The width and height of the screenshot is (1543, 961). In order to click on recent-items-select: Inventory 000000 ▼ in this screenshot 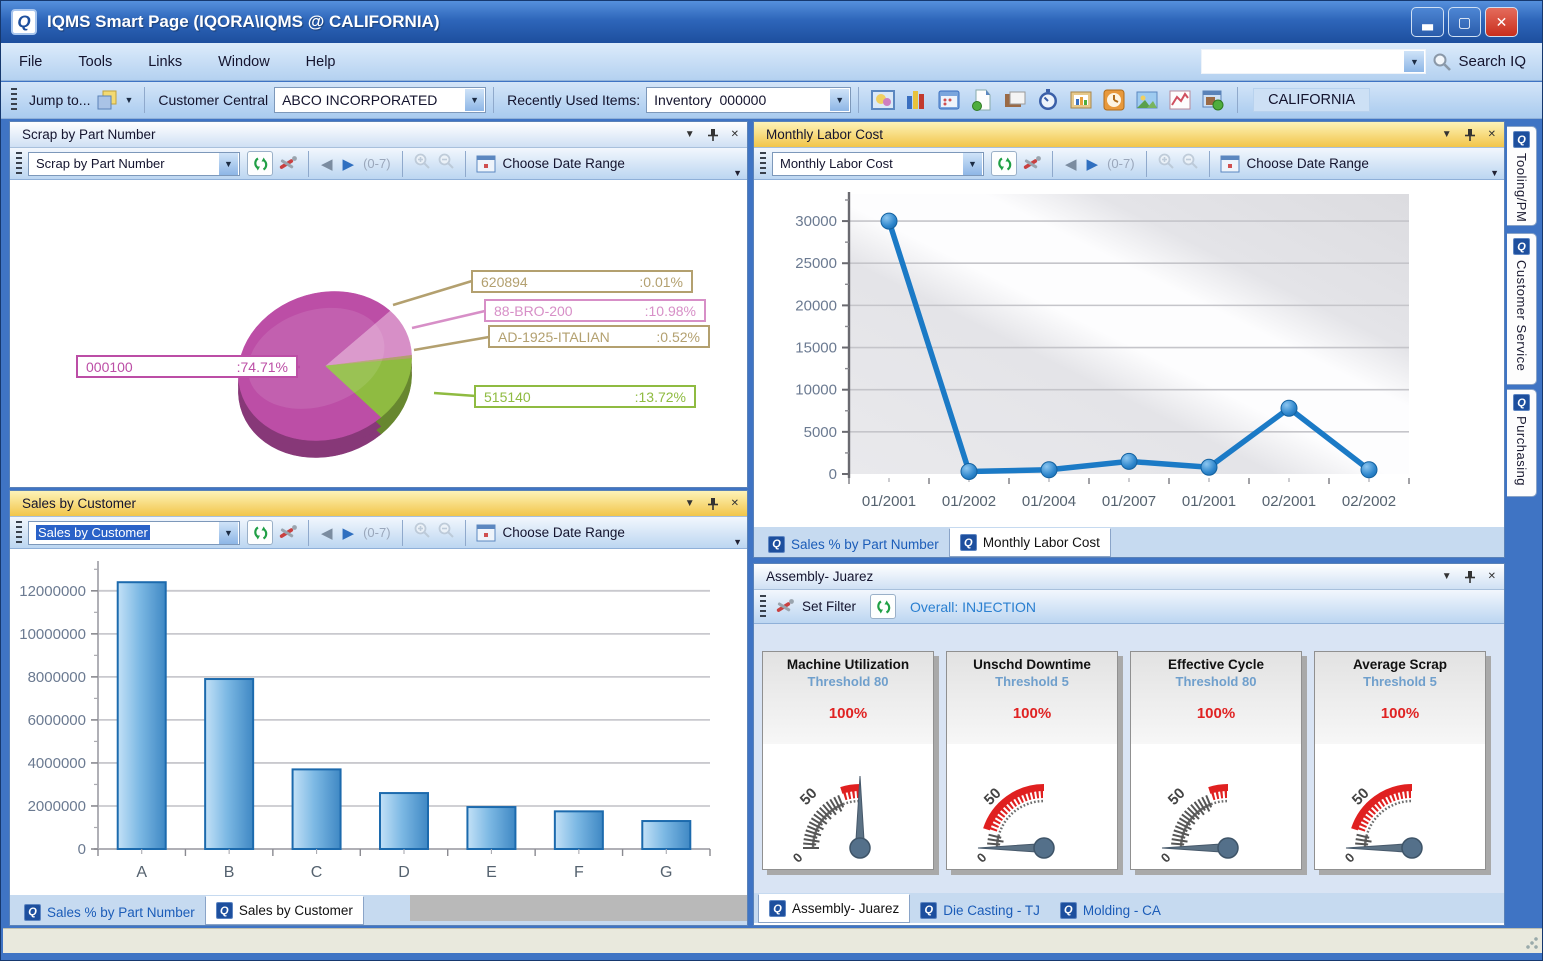, I will do `click(749, 100)`.